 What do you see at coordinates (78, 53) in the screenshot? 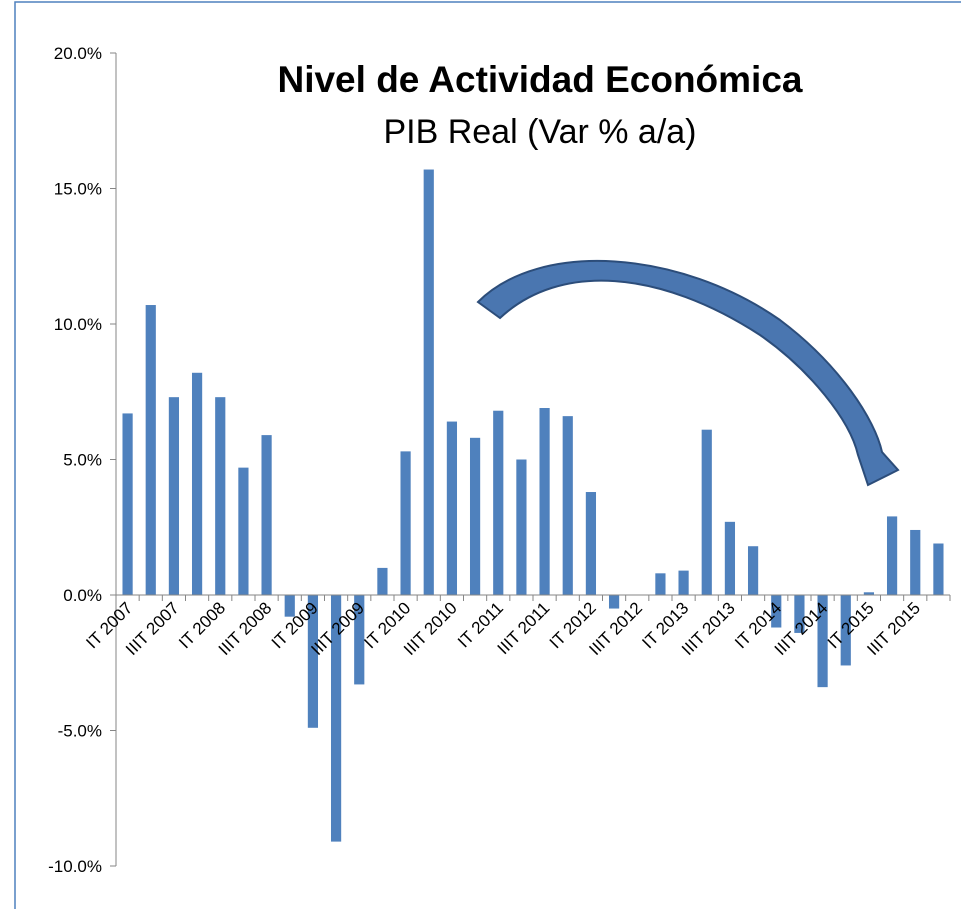
I see `y-tick-label: 20.0%` at bounding box center [78, 53].